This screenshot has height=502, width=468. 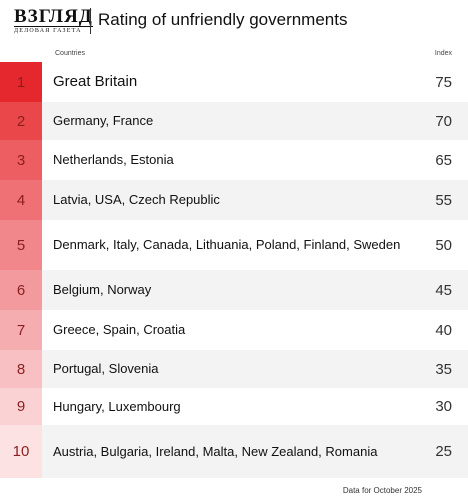 What do you see at coordinates (21, 82) in the screenshot?
I see `rank: 1` at bounding box center [21, 82].